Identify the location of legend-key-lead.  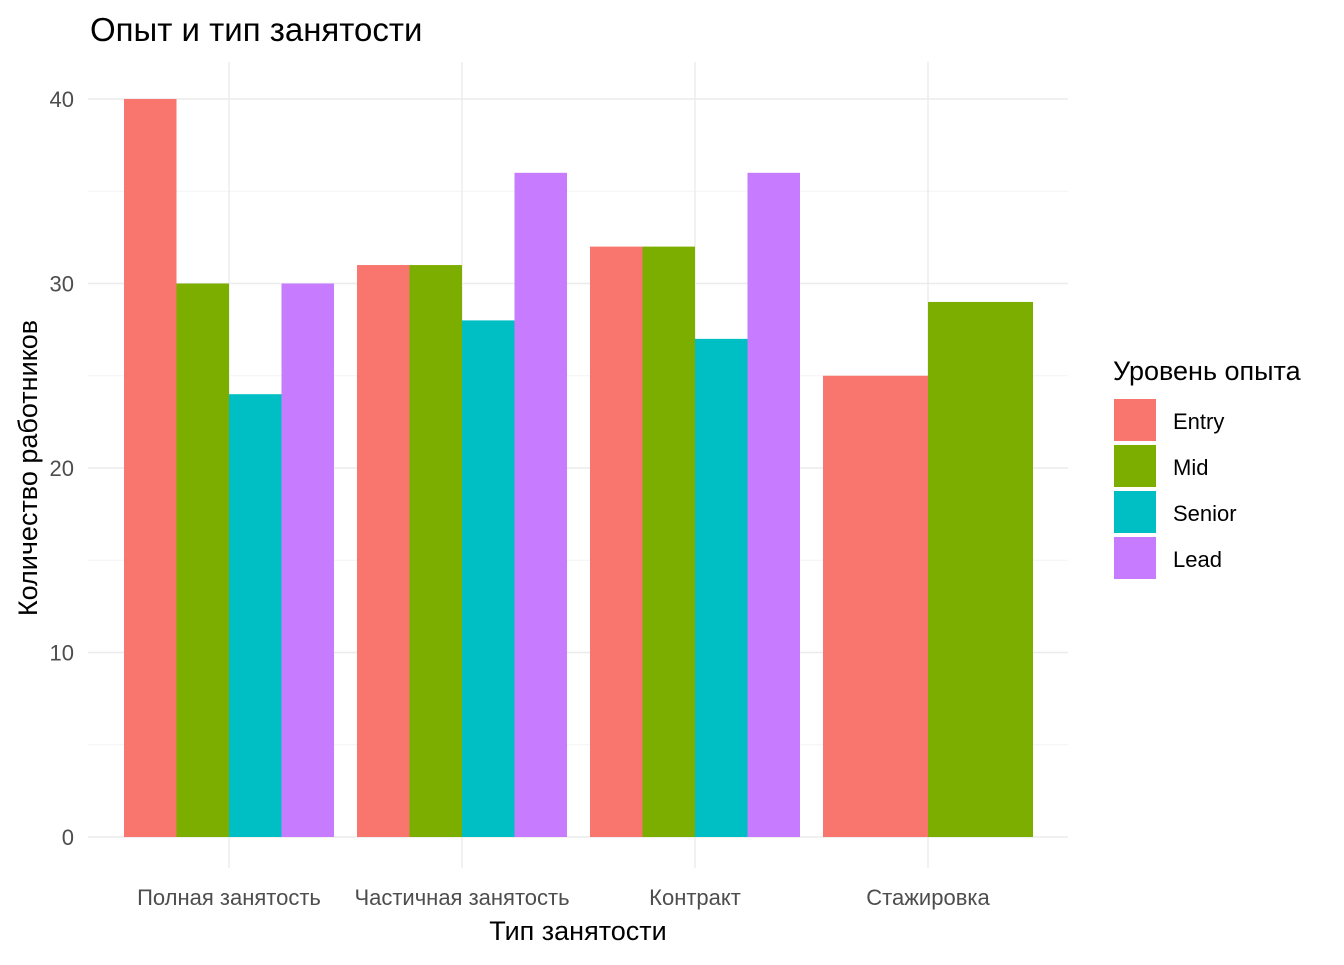
(1135, 558).